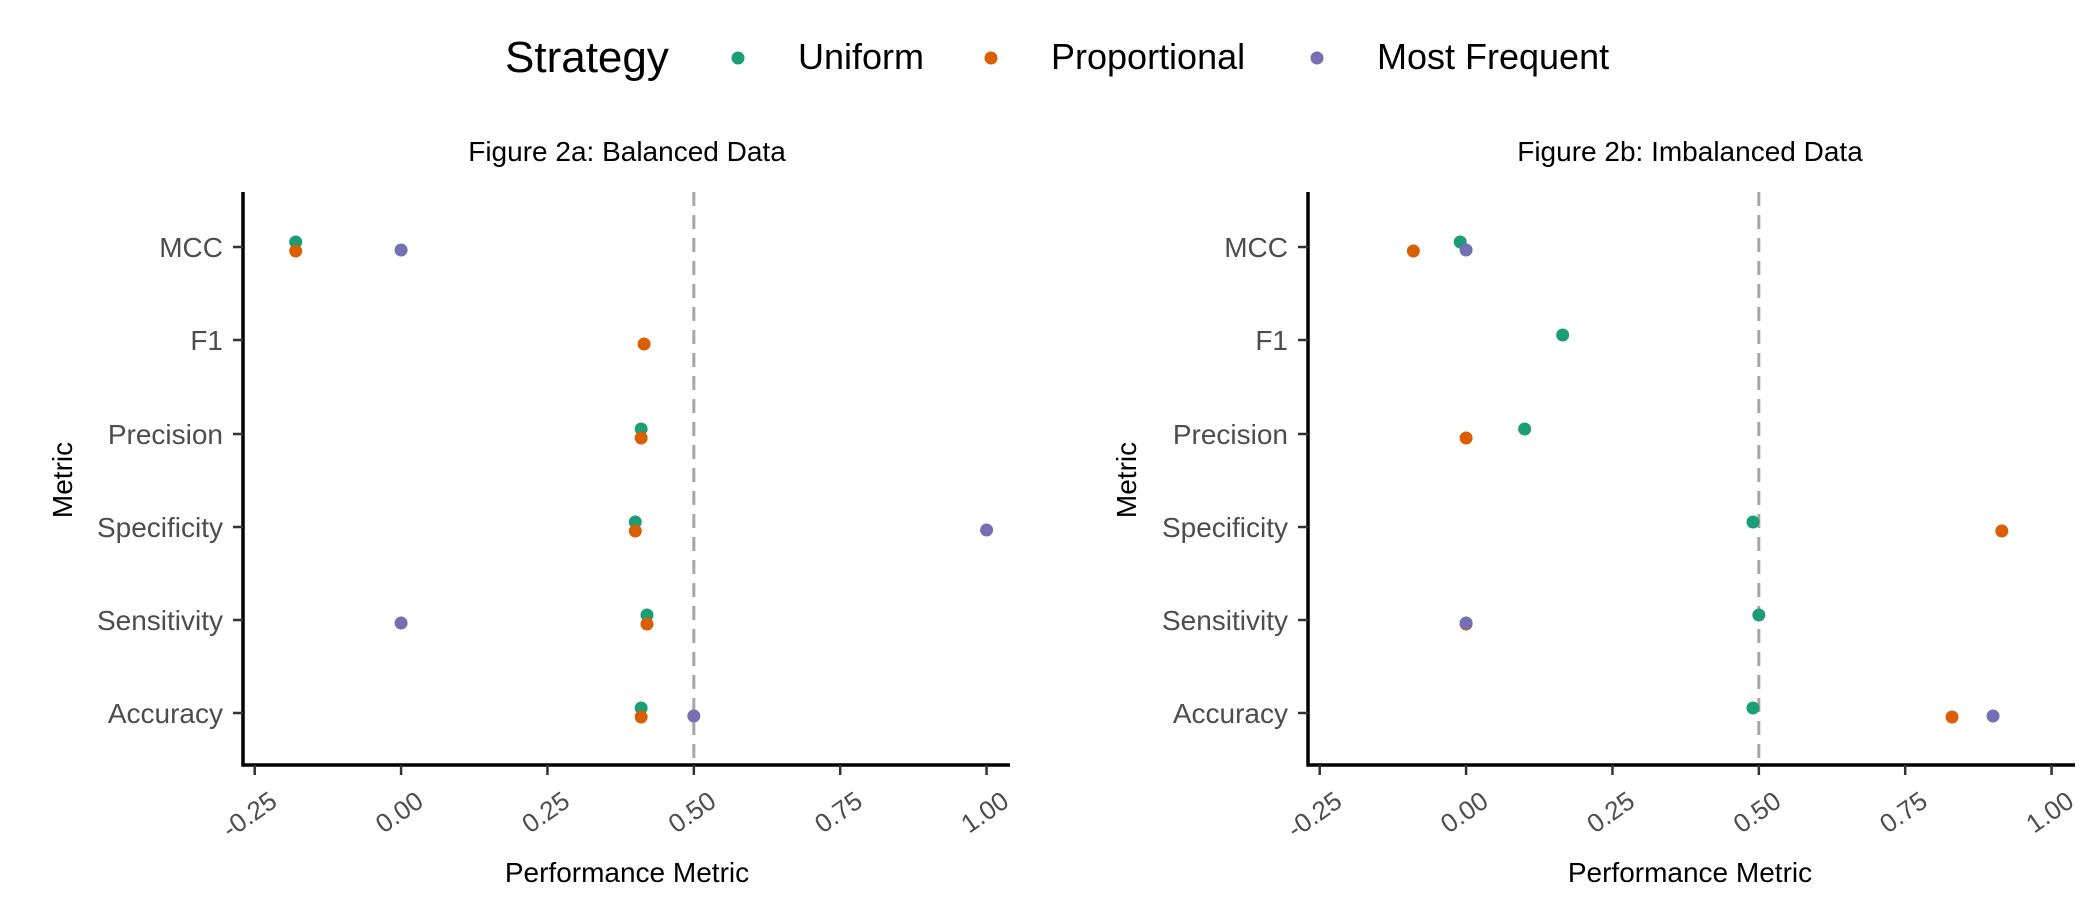  What do you see at coordinates (861, 56) in the screenshot?
I see `legend-label-uniform: Uniform` at bounding box center [861, 56].